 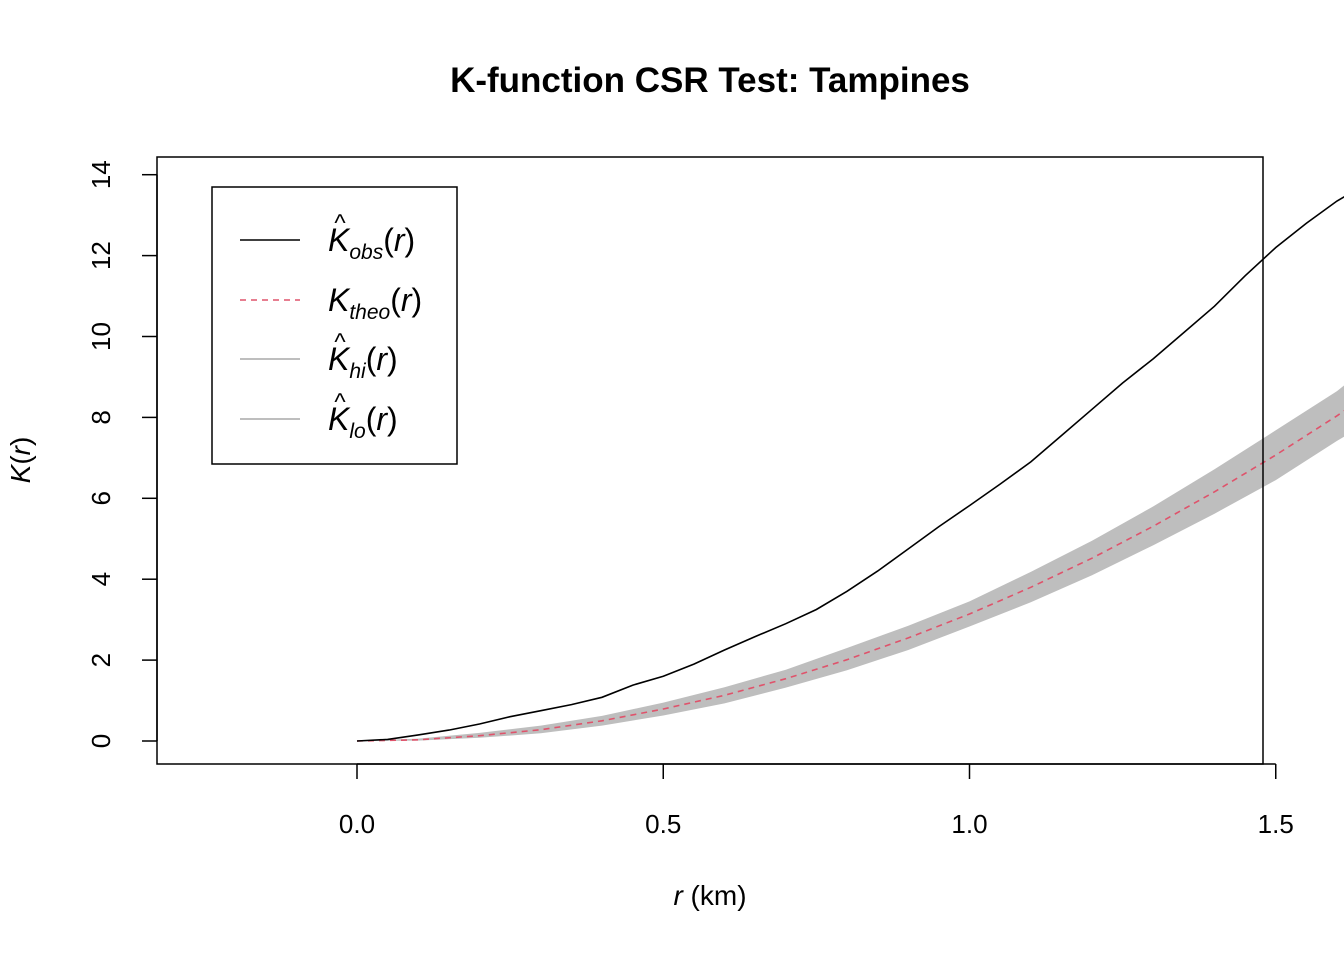 What do you see at coordinates (340, 342) in the screenshot?
I see `legend-hat-hi: ^` at bounding box center [340, 342].